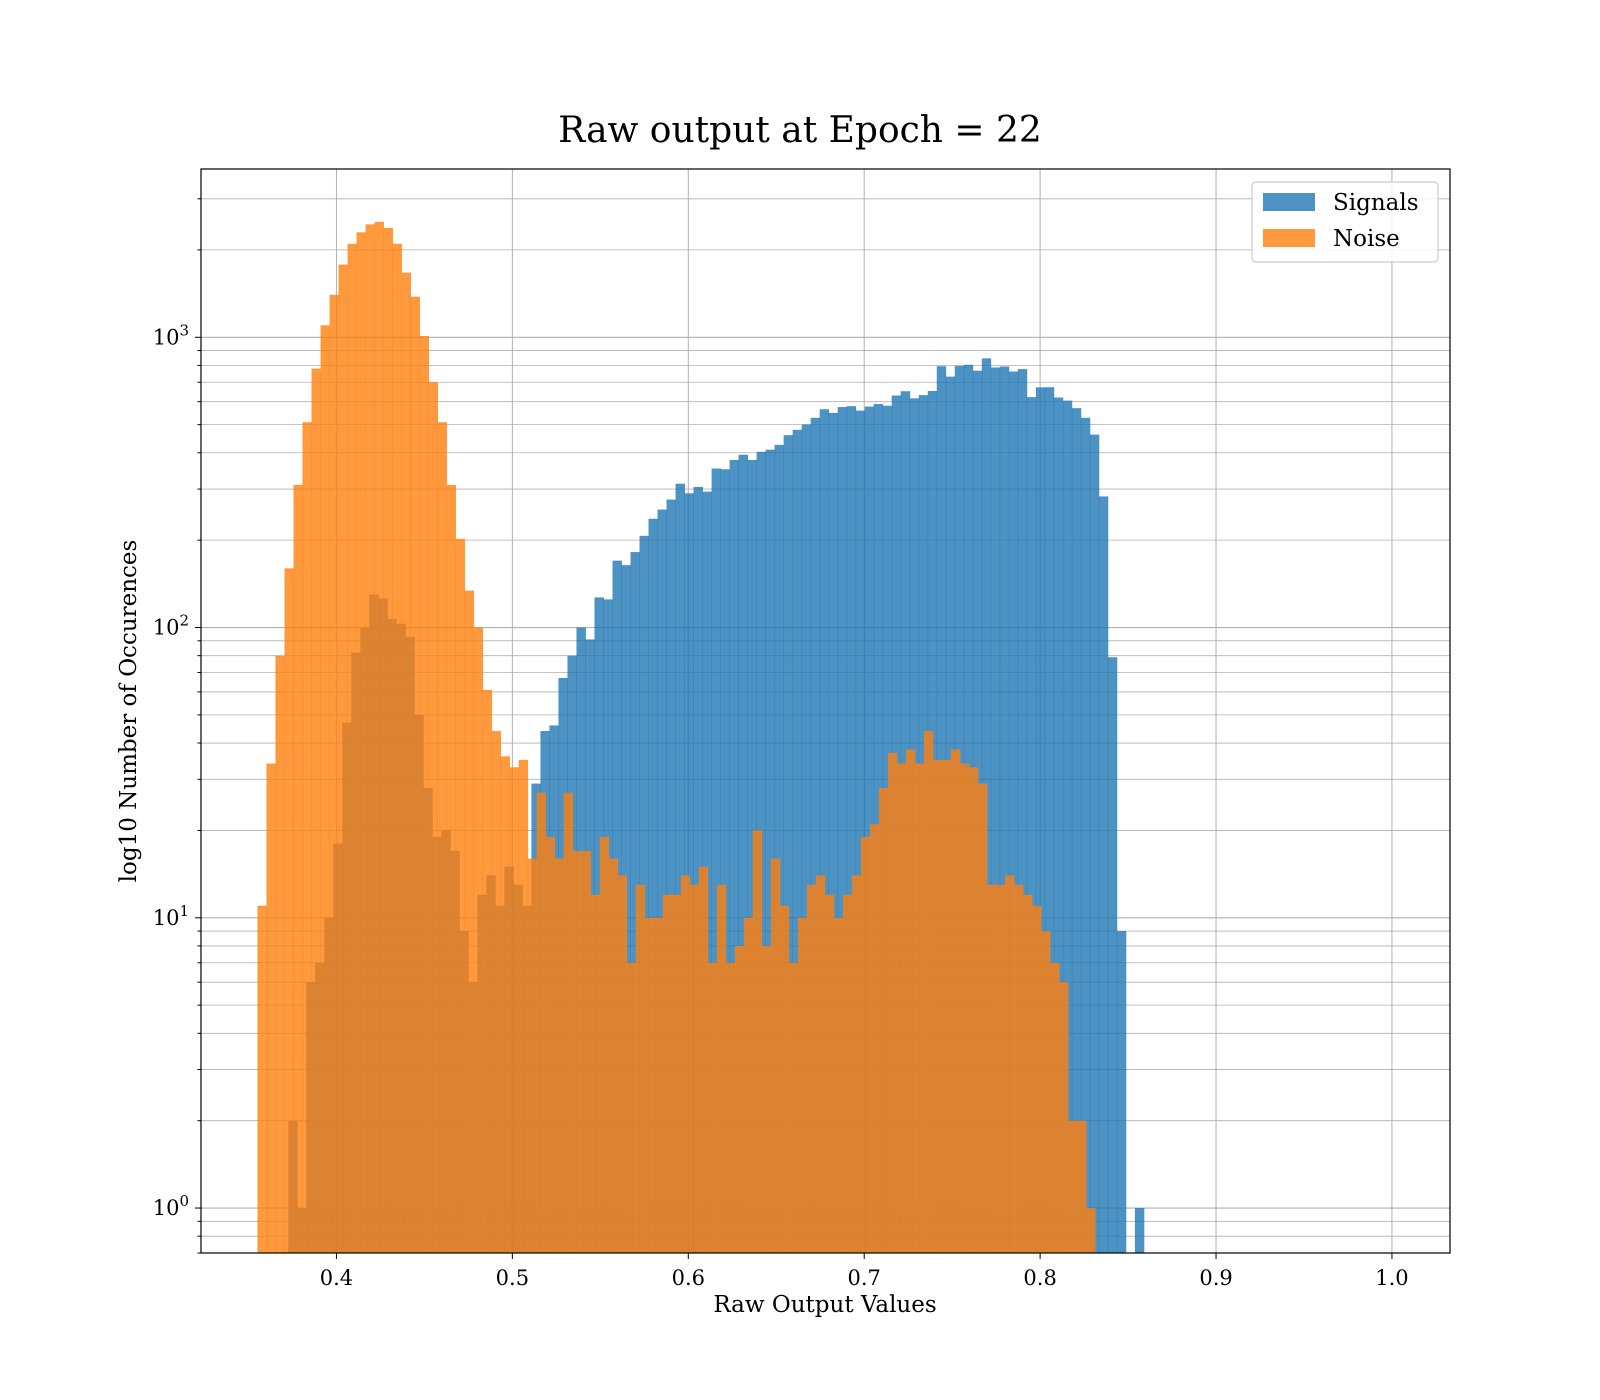 This screenshot has height=1400, width=1600. I want to click on chart-title: Raw output at Epoch = 22, so click(800, 130).